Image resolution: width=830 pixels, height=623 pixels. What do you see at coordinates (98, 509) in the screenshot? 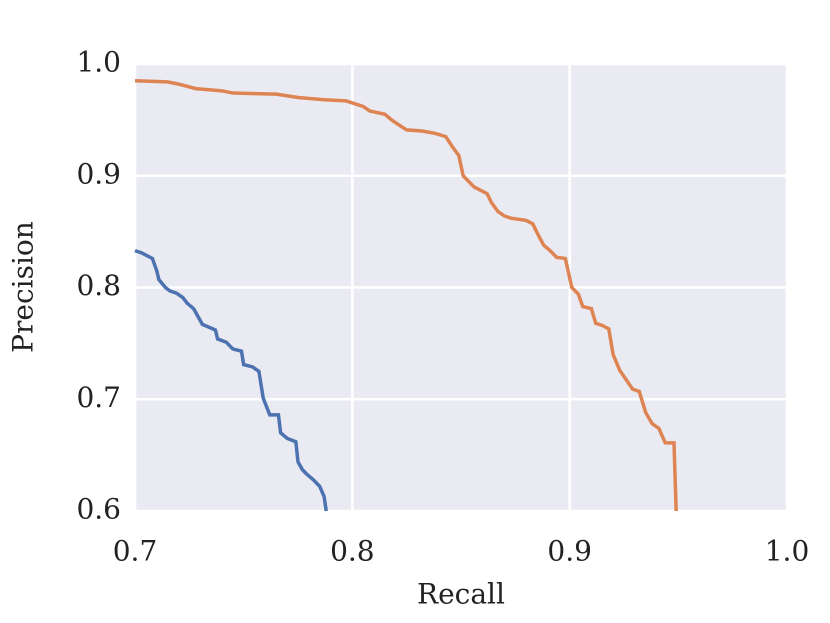
I see `y-tick-label: 0.6` at bounding box center [98, 509].